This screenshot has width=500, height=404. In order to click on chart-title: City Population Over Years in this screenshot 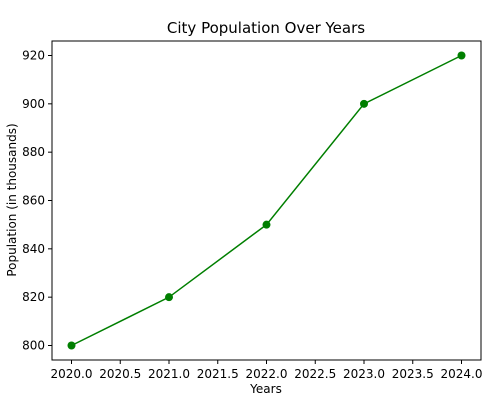, I will do `click(266, 28)`.